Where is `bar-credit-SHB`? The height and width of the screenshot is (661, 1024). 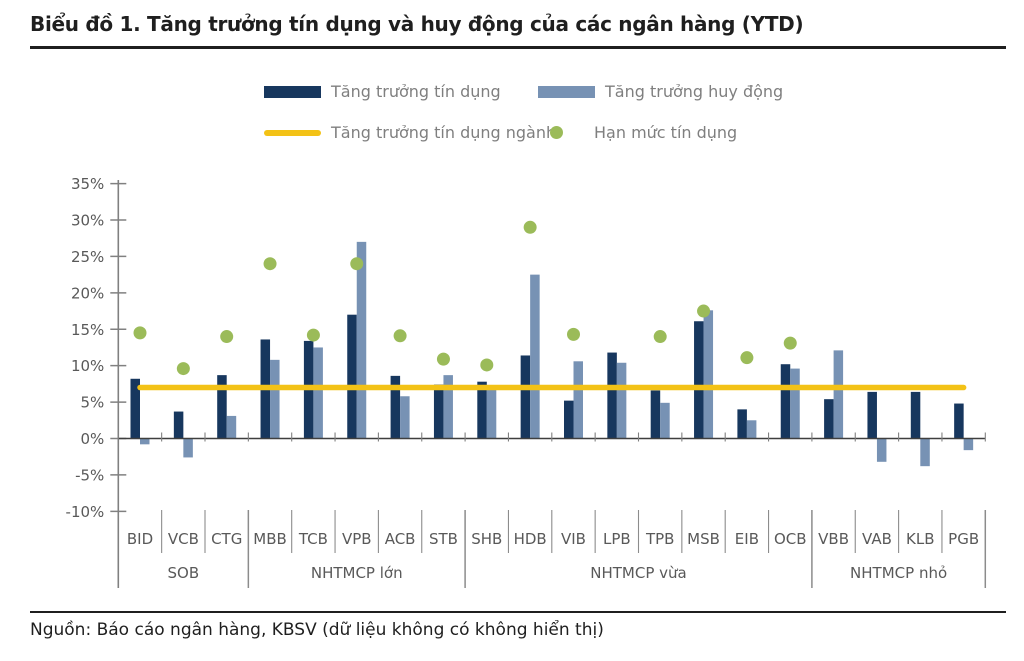 bar-credit-SHB is located at coordinates (482, 410).